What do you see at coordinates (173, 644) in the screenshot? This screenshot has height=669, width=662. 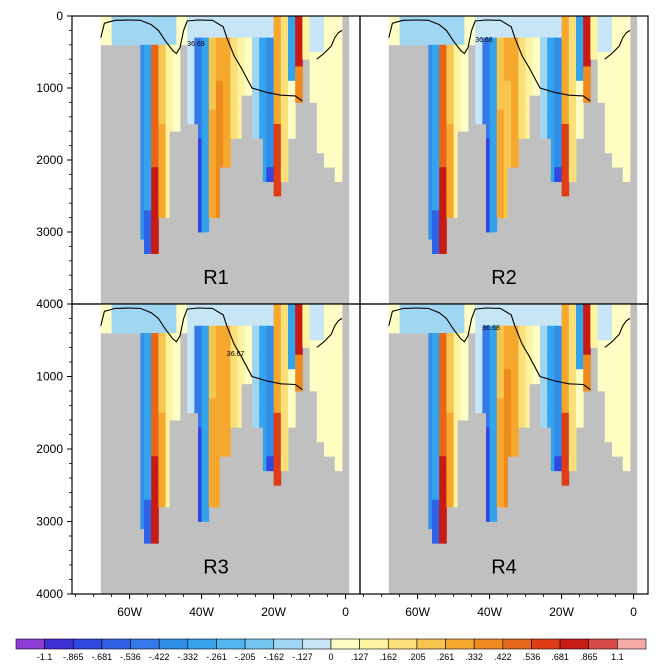 I see `colorbar-swatch` at bounding box center [173, 644].